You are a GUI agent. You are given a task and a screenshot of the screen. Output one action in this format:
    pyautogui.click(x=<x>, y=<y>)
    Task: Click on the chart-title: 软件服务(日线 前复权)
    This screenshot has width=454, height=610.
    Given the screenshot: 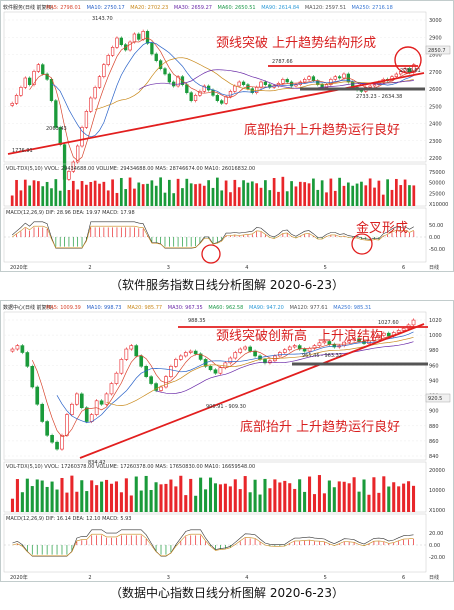 What is the action you would take?
    pyautogui.click(x=28, y=7)
    